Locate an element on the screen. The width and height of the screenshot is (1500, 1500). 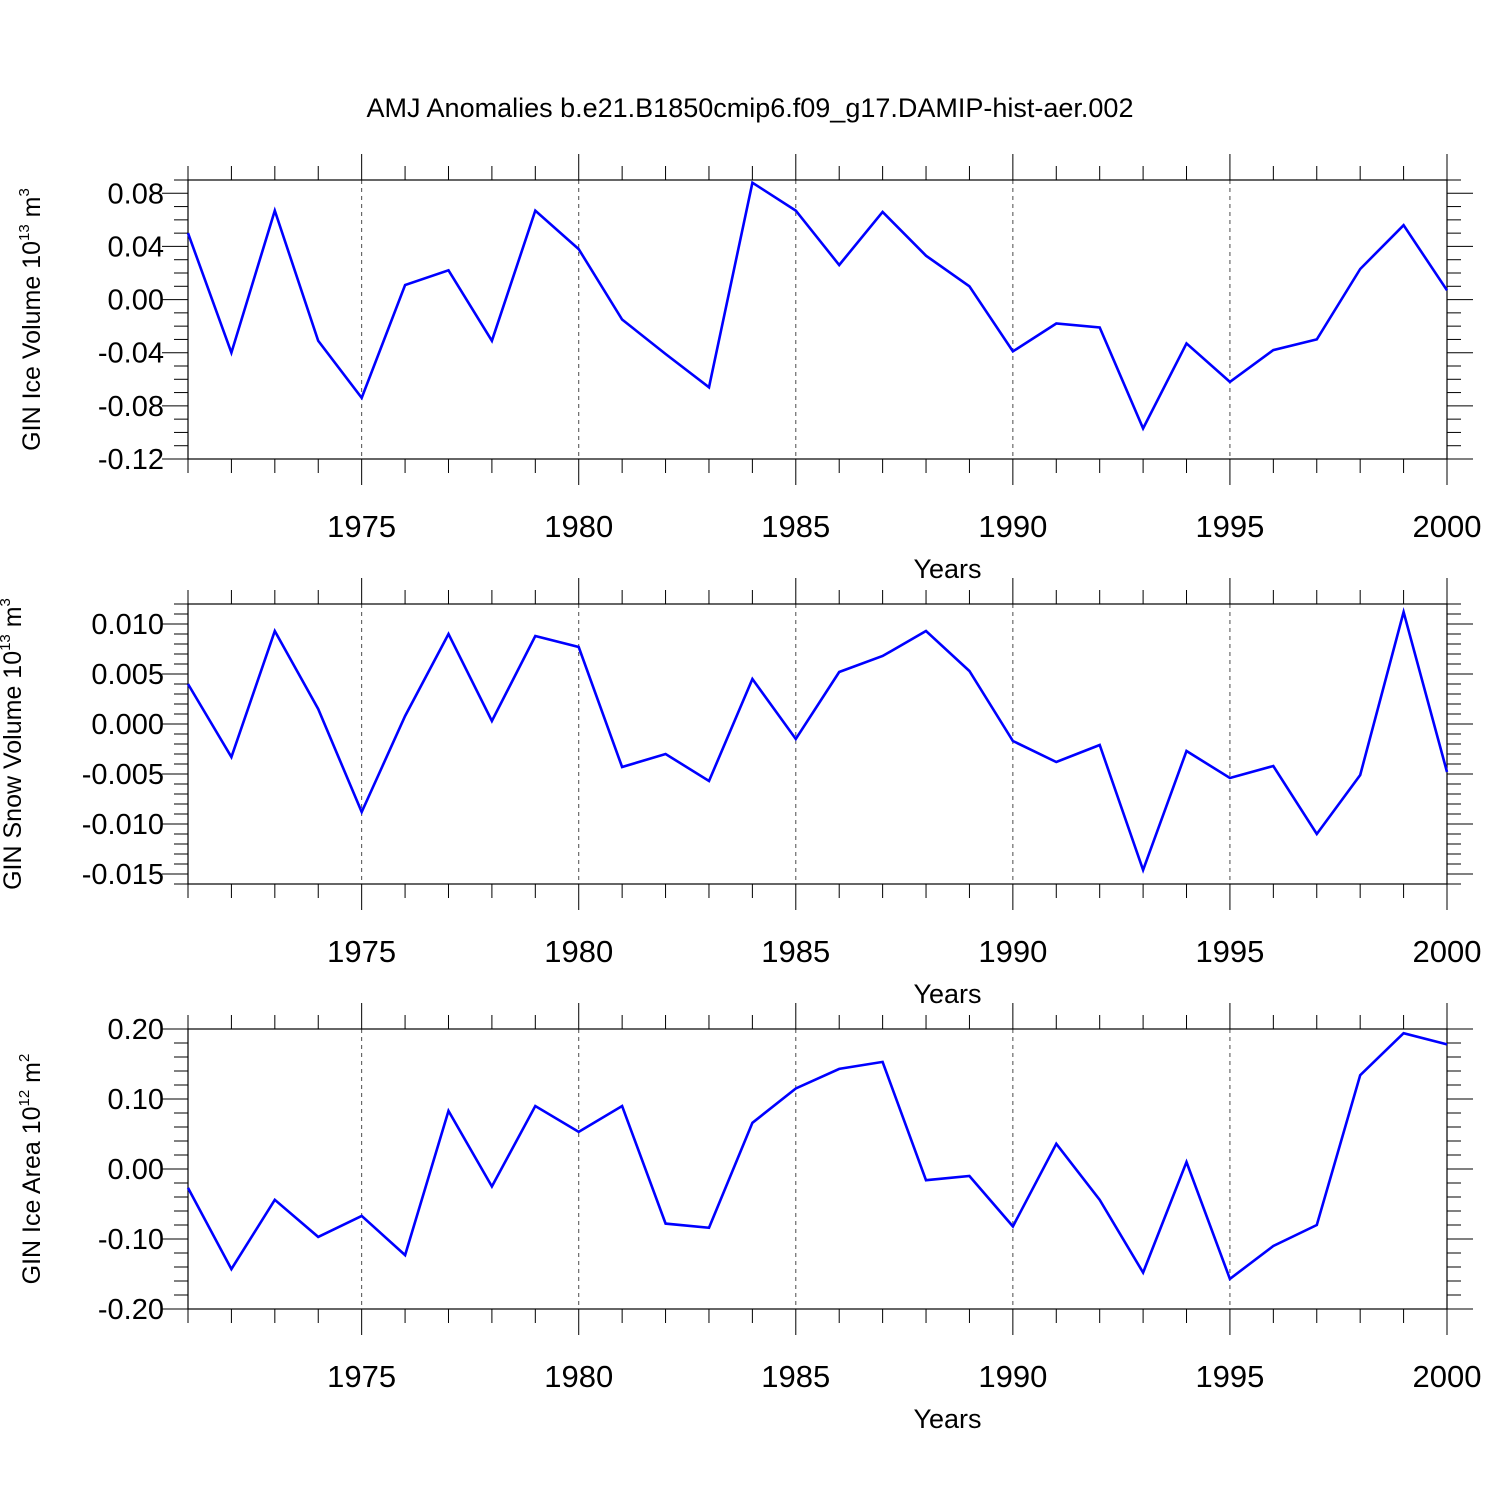
y-tick-label: -0.005 is located at coordinates (123, 775).